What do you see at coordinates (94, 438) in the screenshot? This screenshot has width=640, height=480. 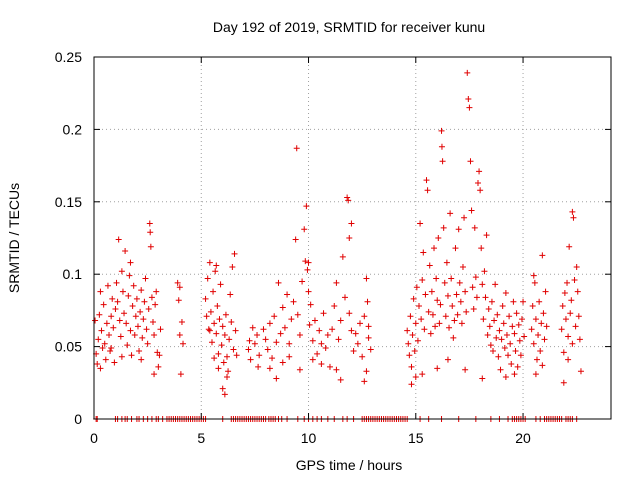 I see `x-tick-label: 0` at bounding box center [94, 438].